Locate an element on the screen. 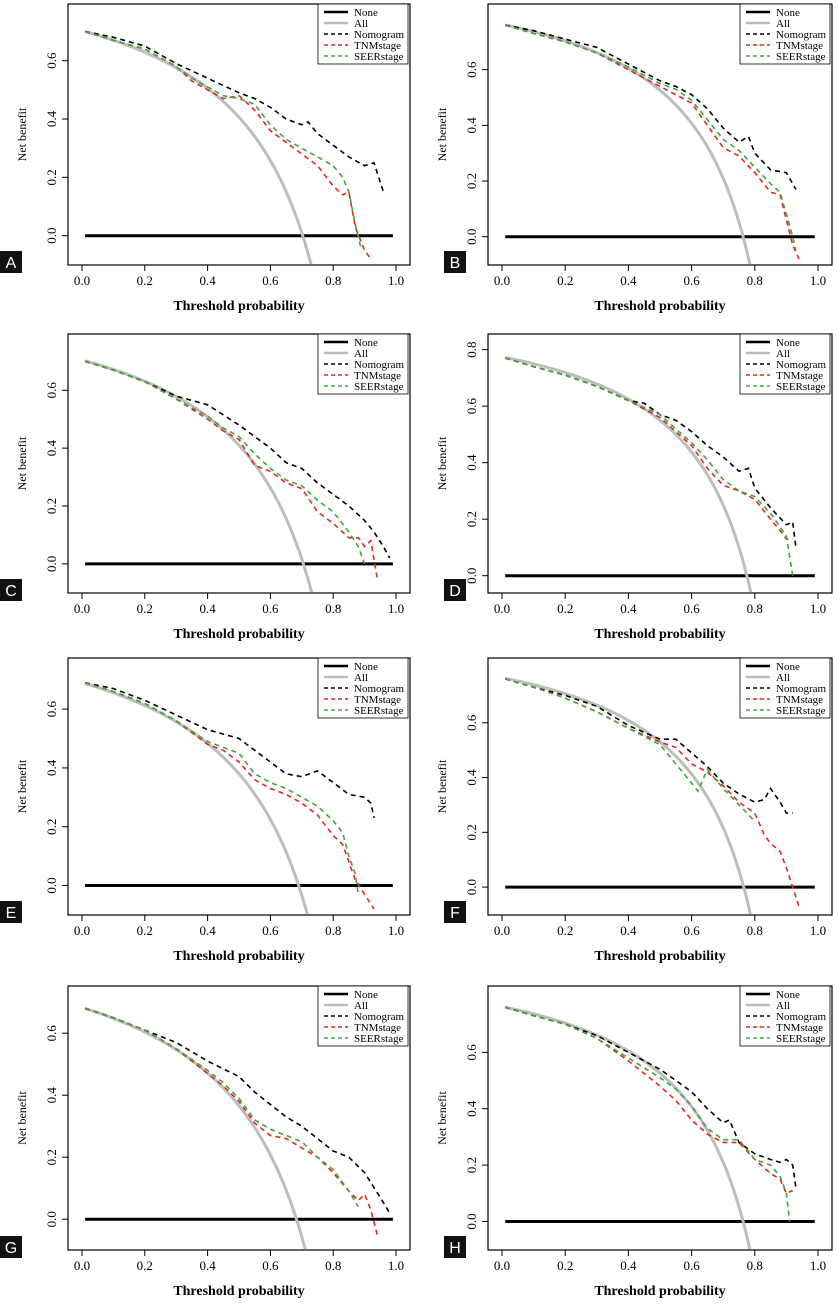  x-tick-label: 0.2 is located at coordinates (565, 280).